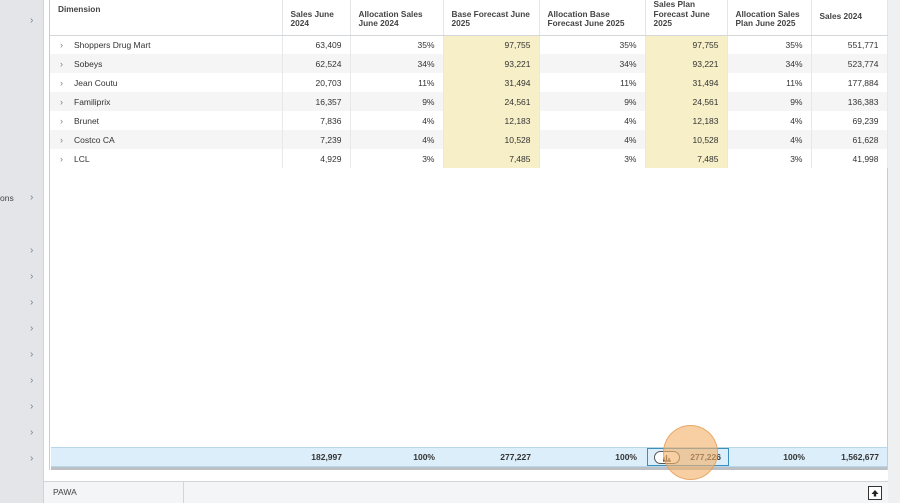  I want to click on cell-sales-plan-forecast-june-2025: 31,494, so click(686, 82).